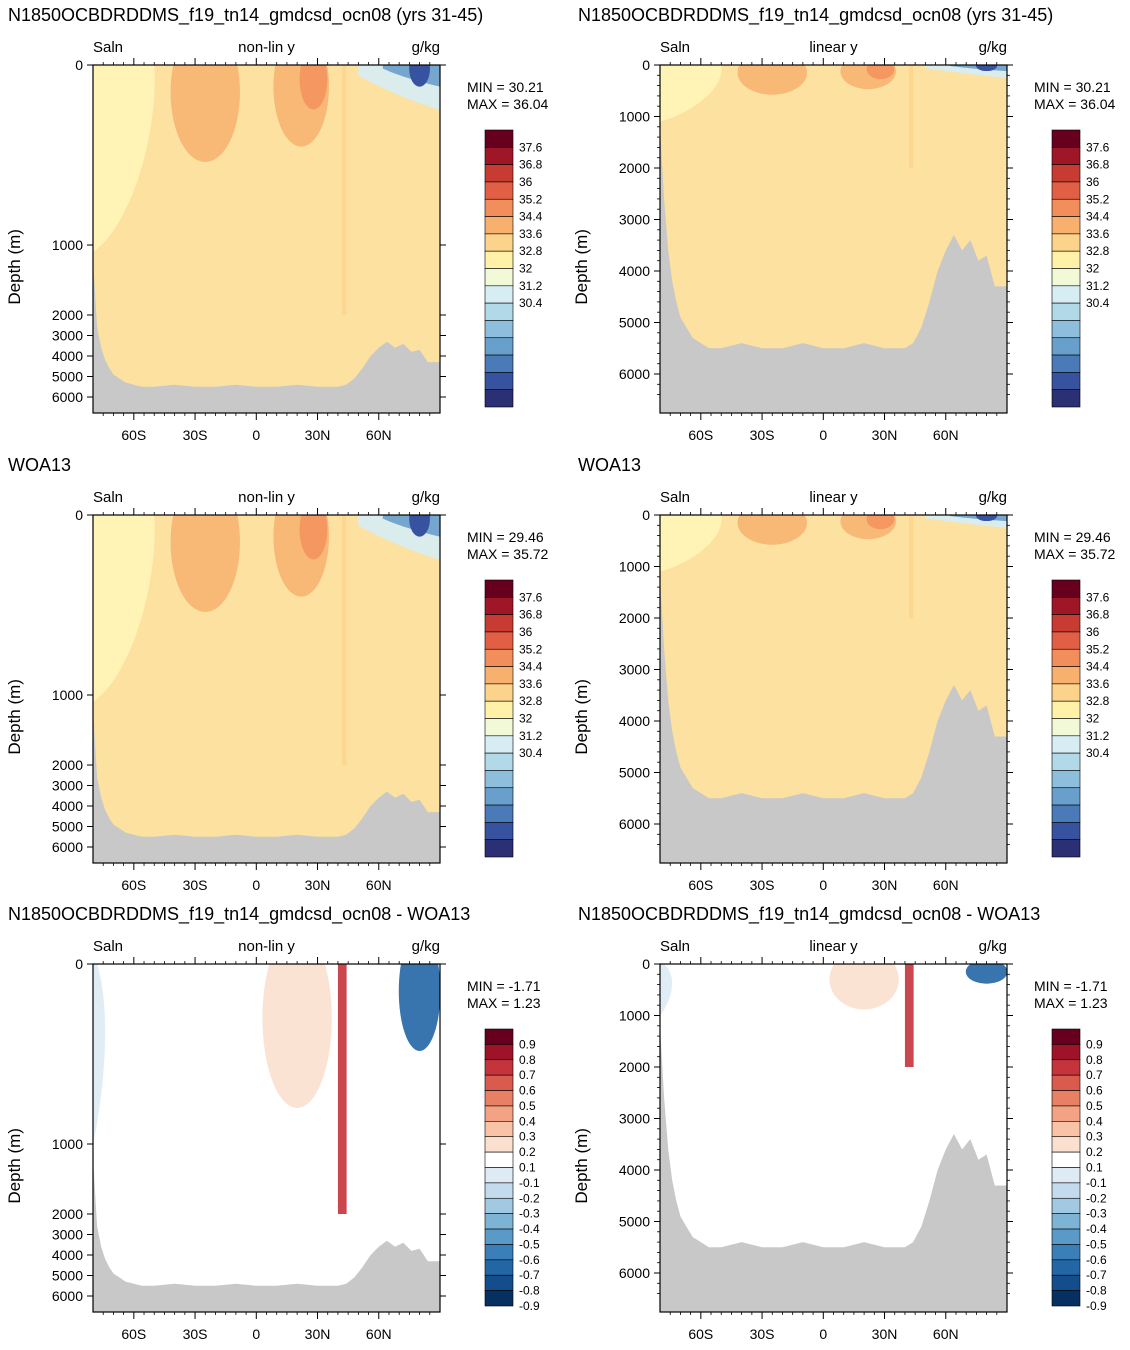 This screenshot has width=1130, height=1350. I want to click on colorbar-label: -0.5, so click(1096, 1244).